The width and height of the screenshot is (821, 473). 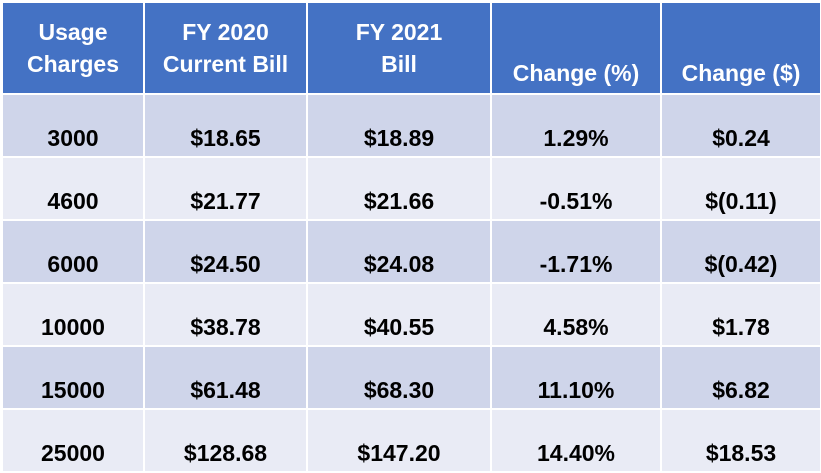 What do you see at coordinates (73, 440) in the screenshot?
I see `usage-cell: 25000` at bounding box center [73, 440].